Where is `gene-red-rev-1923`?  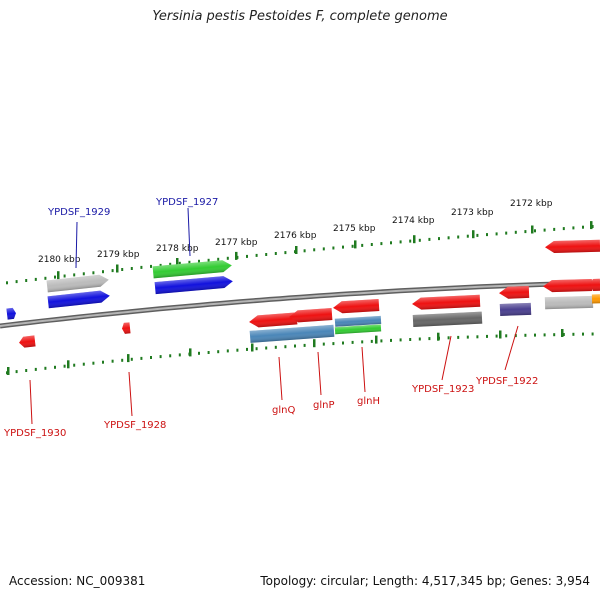 gene-red-rev-1923 is located at coordinates (446, 302).